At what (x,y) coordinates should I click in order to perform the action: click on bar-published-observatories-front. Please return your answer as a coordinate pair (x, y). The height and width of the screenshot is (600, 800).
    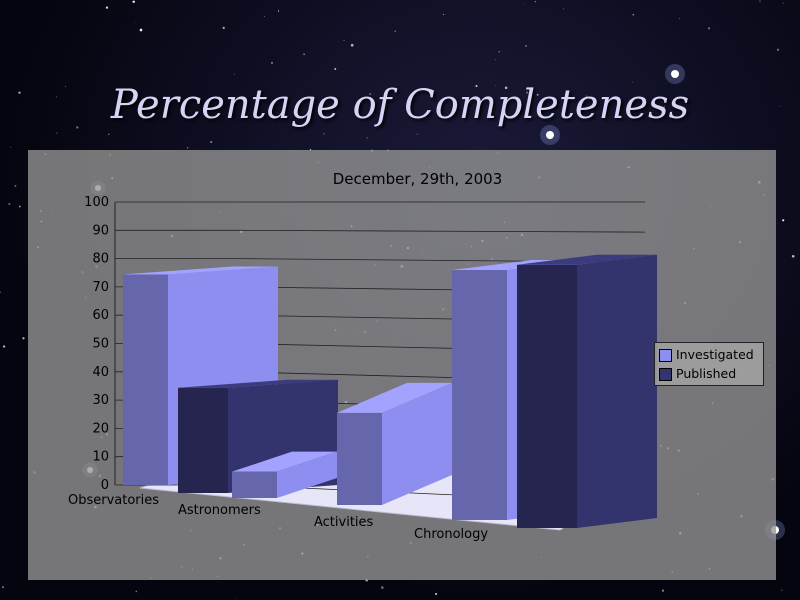
    Looking at the image, I should click on (203, 440).